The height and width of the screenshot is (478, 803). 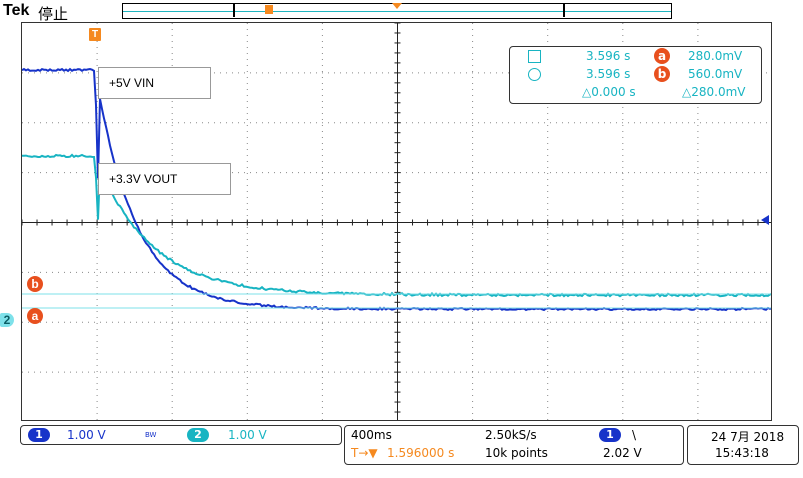 I want to click on brand-logo: Tek, so click(x=16, y=11).